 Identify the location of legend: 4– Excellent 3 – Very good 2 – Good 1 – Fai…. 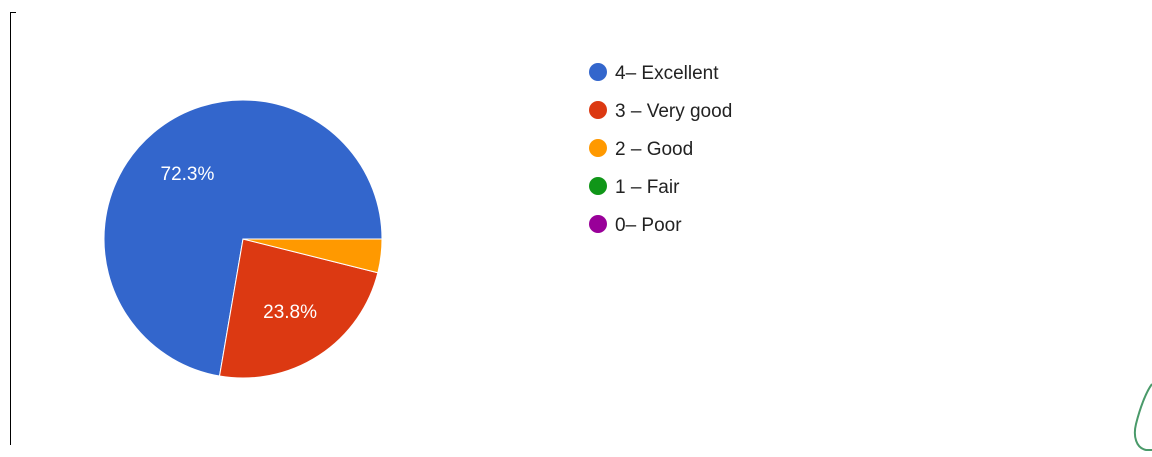
(660, 149).